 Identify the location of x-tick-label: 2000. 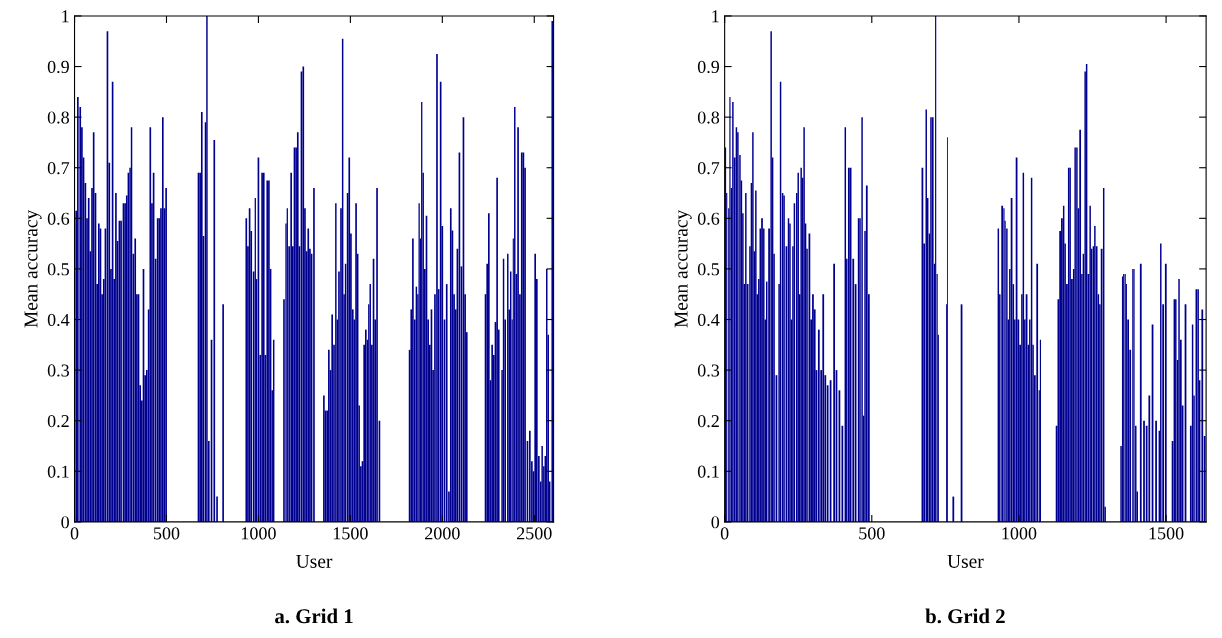
(442, 533).